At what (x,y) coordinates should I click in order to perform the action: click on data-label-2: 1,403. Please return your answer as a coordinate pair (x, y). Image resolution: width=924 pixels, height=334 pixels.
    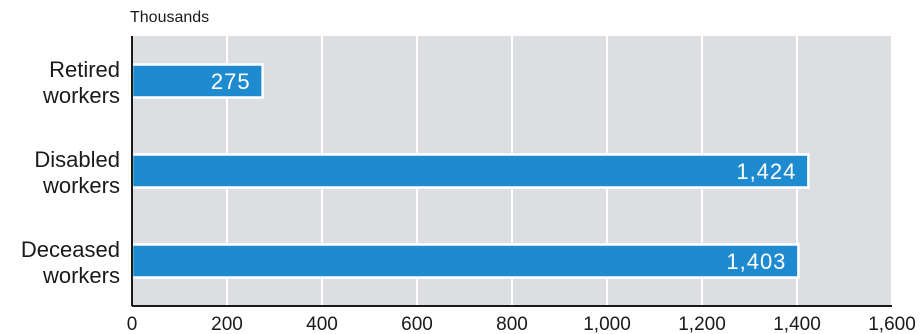
    Looking at the image, I should click on (756, 261).